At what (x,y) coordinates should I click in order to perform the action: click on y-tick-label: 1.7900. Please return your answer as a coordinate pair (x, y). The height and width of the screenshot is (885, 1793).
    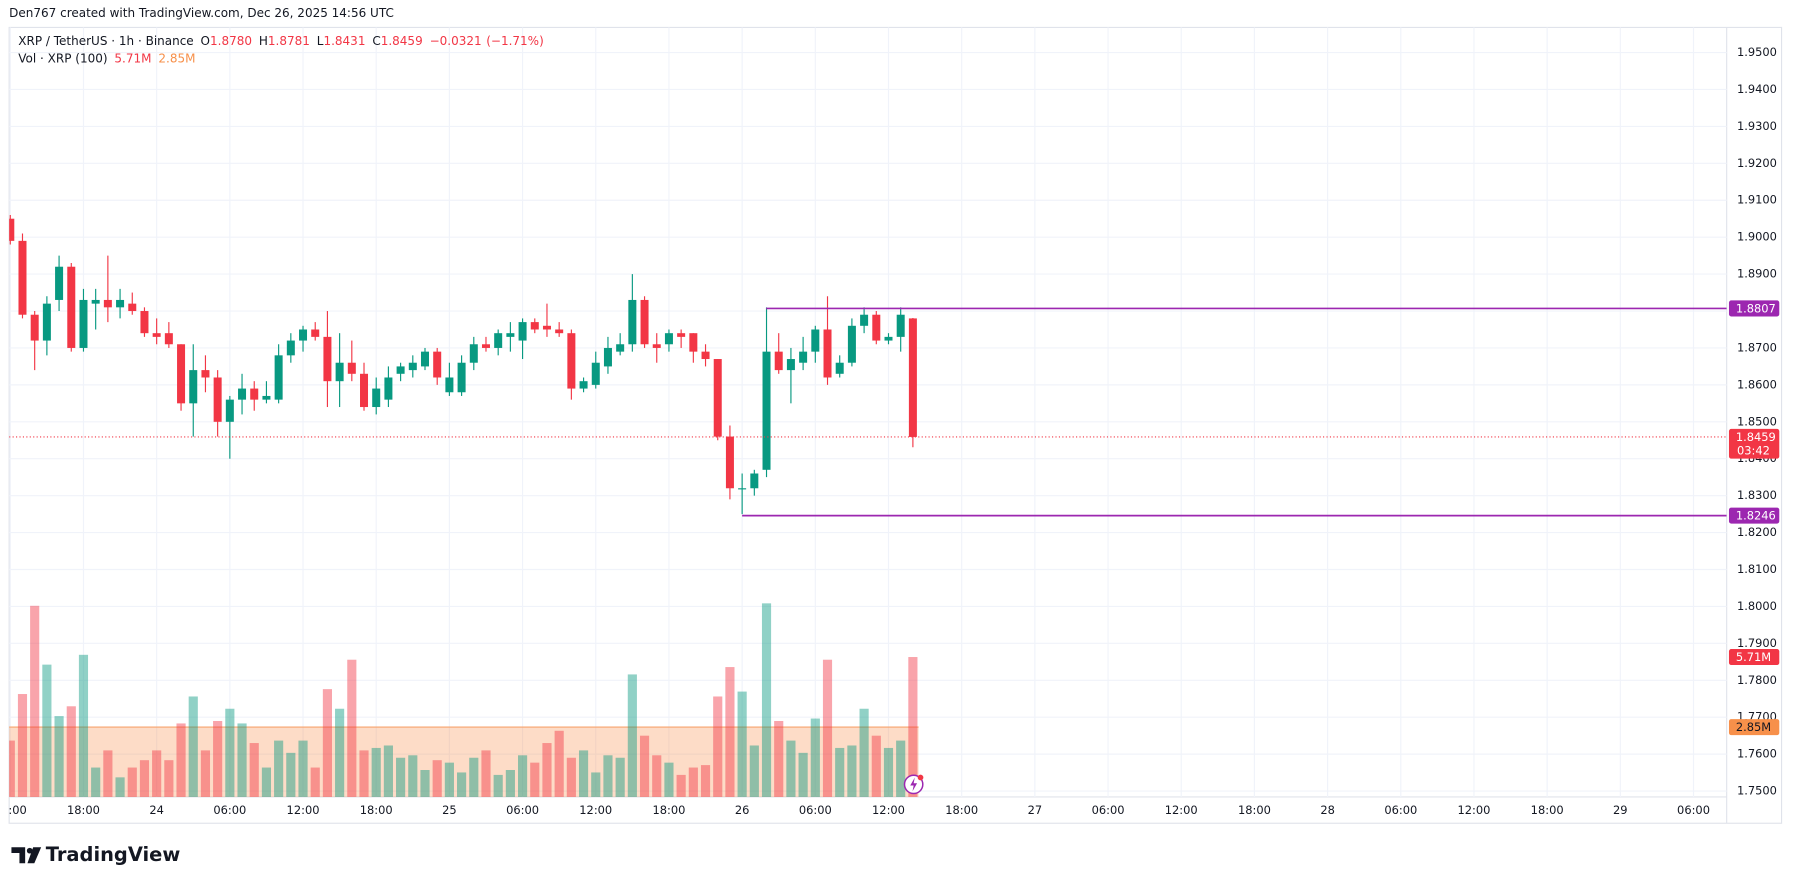
    Looking at the image, I should click on (1757, 643).